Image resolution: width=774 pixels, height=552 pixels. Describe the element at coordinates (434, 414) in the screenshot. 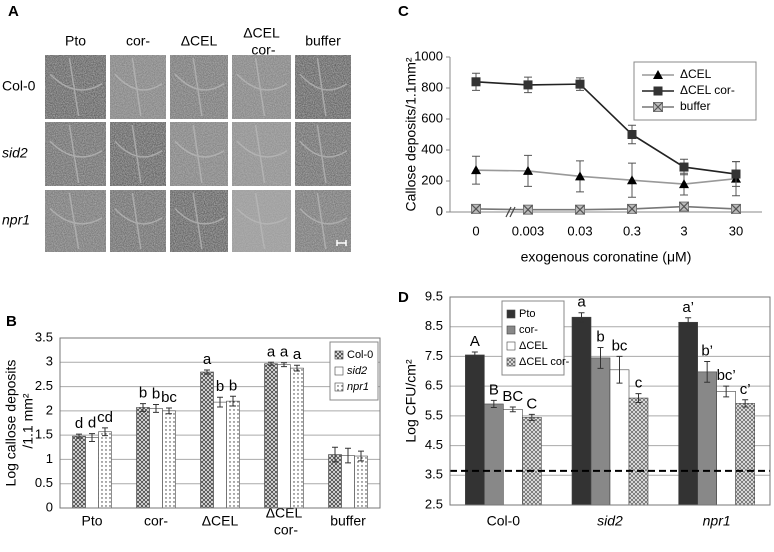

I see `y-tick-label: 5.5` at that location.